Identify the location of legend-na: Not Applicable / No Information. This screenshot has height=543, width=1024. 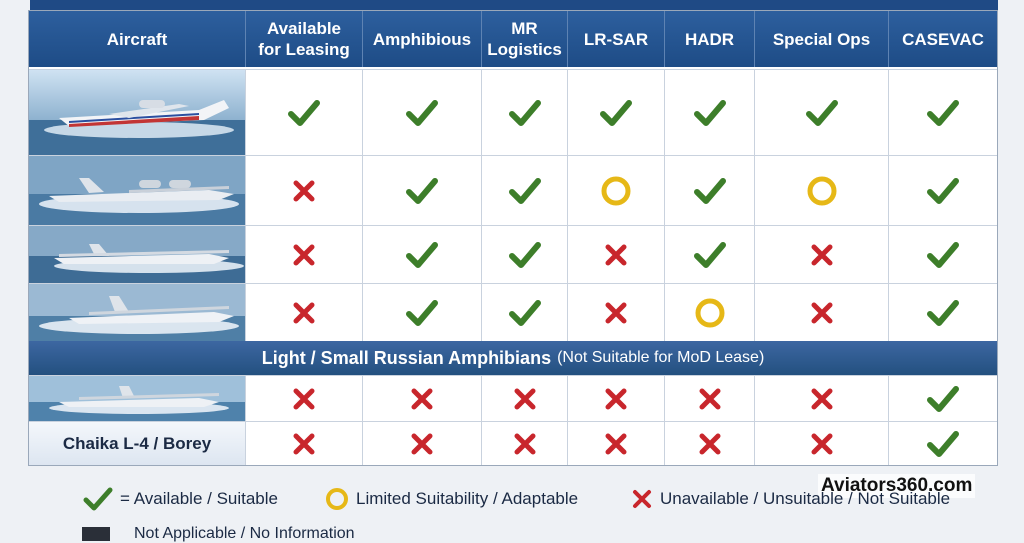
(218, 534).